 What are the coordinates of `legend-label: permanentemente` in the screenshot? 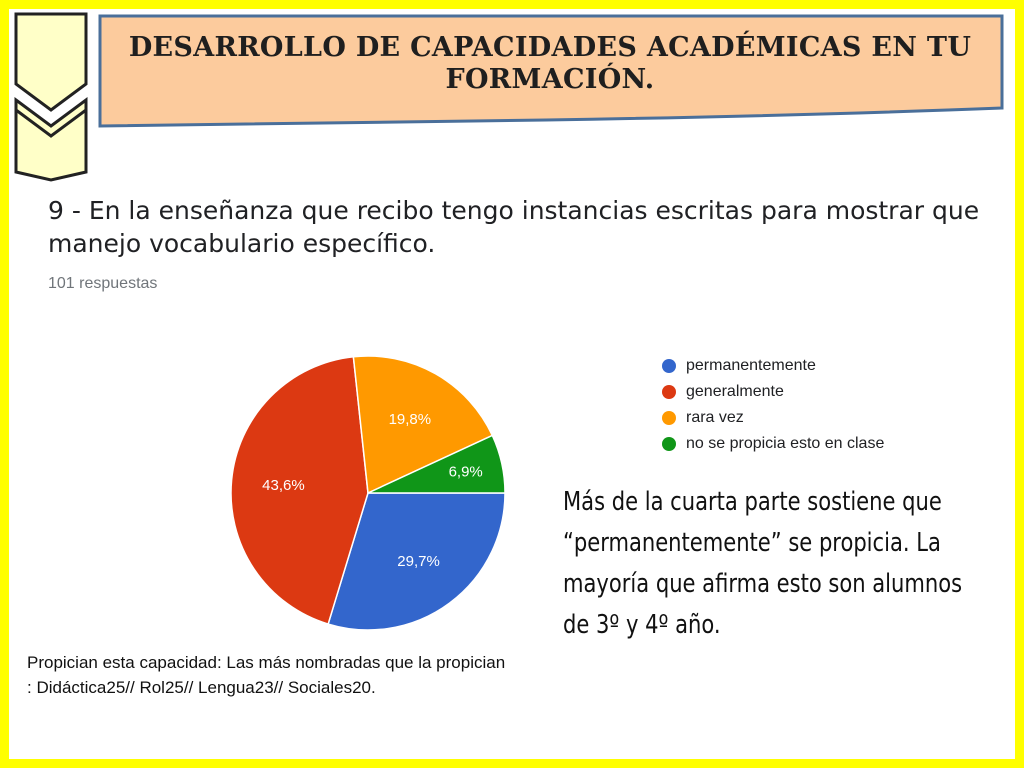 It's located at (751, 365).